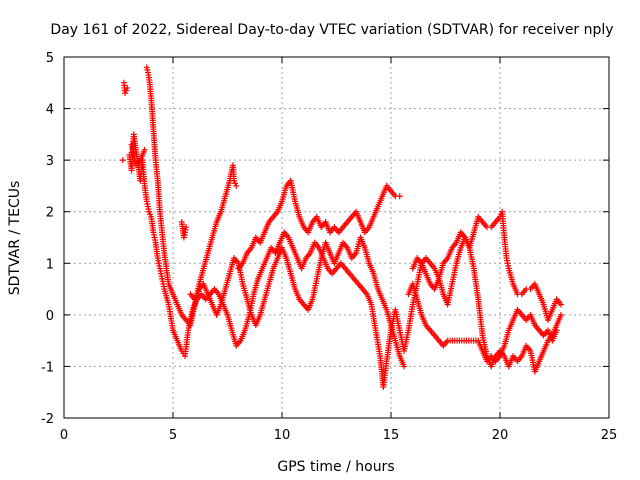 The height and width of the screenshot is (480, 640). Describe the element at coordinates (64, 435) in the screenshot. I see `x-tick-label: 0` at that location.